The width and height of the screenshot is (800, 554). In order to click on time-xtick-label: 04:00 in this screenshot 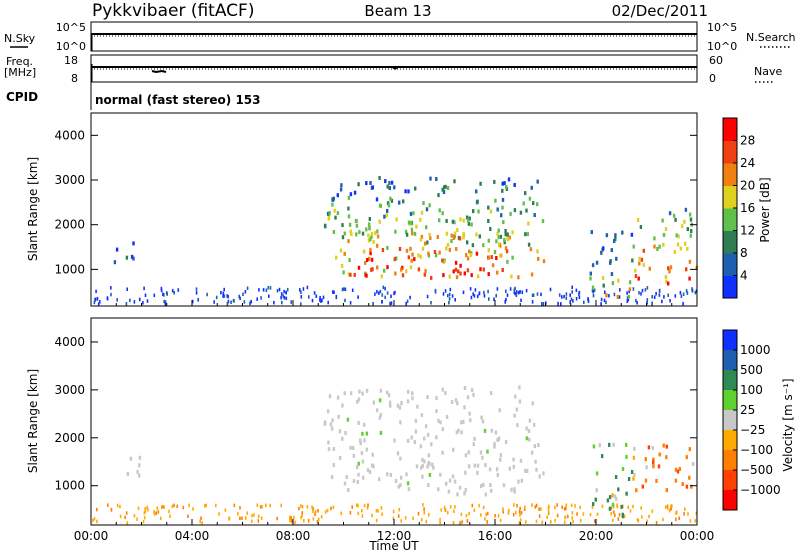, I will do `click(192, 536)`.